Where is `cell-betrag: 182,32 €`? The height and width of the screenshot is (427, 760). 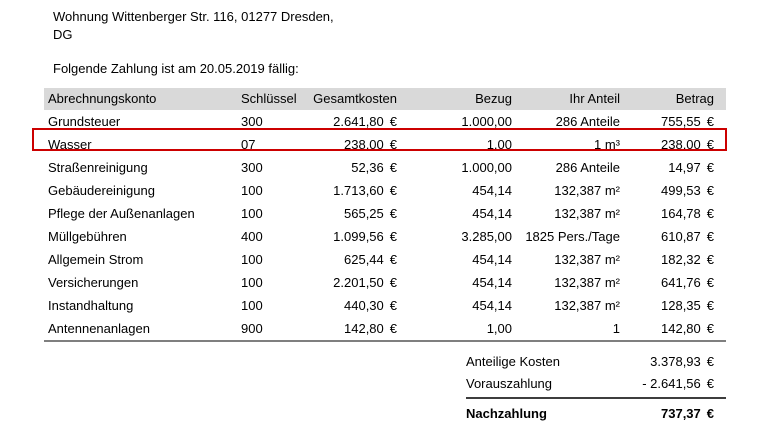 cell-betrag: 182,32 € is located at coordinates (667, 259).